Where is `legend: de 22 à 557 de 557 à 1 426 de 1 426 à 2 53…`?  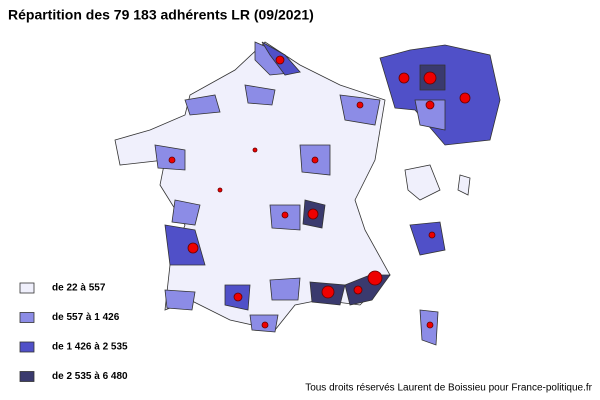
legend: de 22 à 557 de 557 à 1 426 de 1 426 à 2 53… is located at coordinates (73, 332).